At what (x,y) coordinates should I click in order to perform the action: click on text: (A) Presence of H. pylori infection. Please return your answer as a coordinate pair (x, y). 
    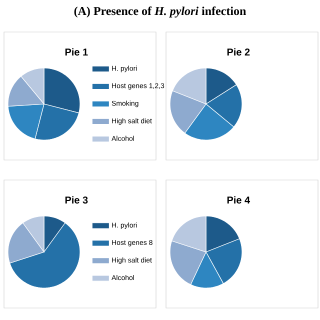
    Looking at the image, I should click on (160, 12).